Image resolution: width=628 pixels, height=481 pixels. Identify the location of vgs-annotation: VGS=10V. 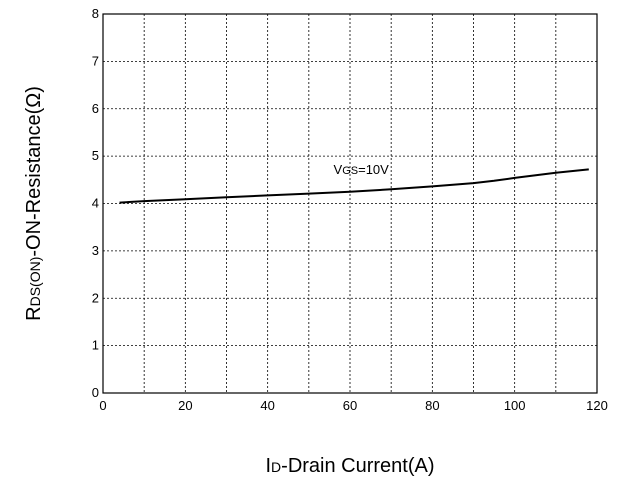
(362, 169).